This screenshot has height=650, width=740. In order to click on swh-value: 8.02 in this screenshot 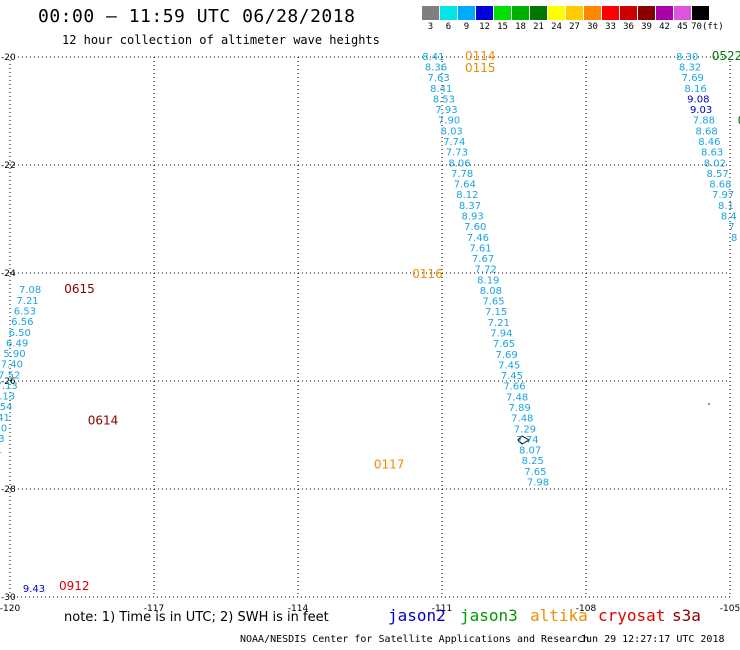, I will do `click(715, 163)`.